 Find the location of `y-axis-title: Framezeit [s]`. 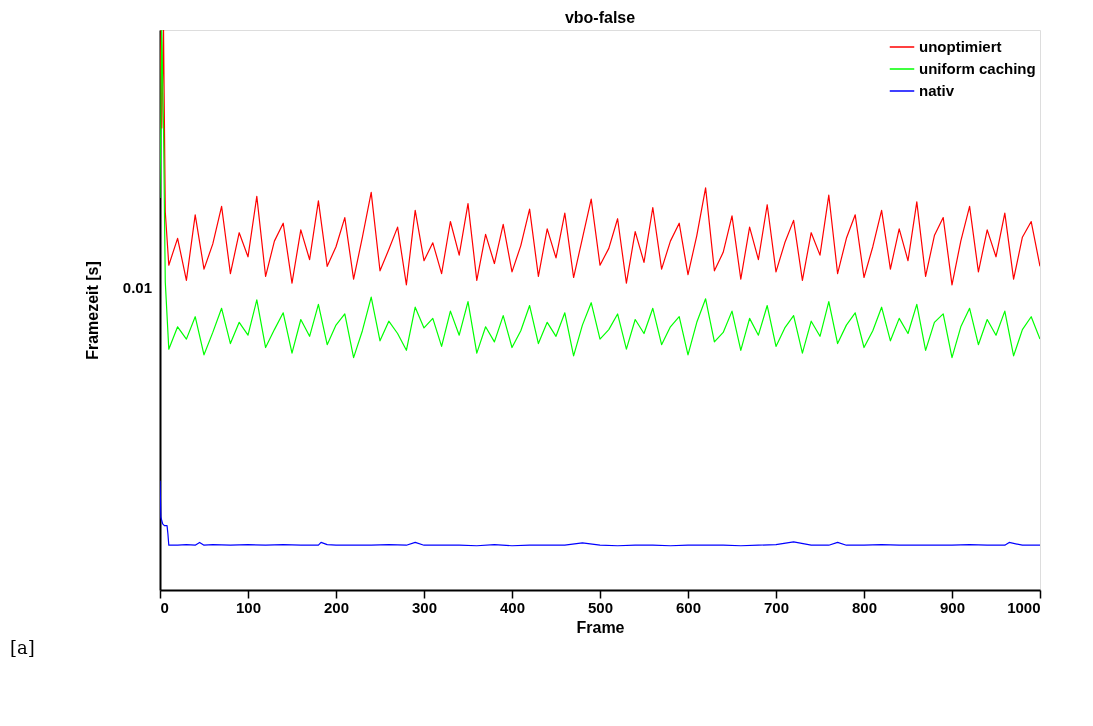

y-axis-title: Framezeit [s] is located at coordinates (92, 310).